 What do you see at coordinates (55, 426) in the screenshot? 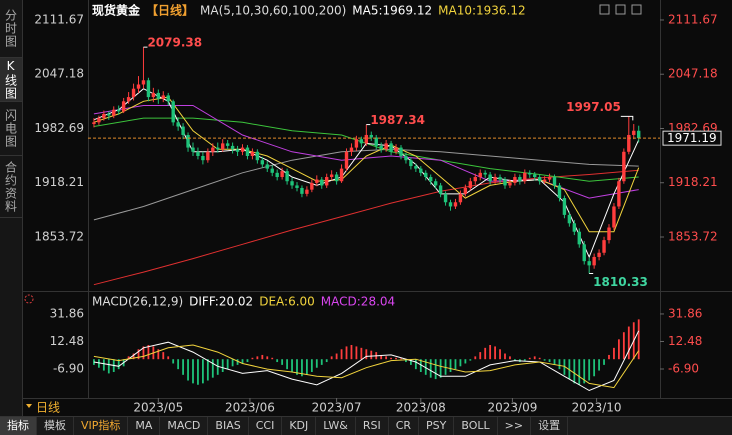
I see `toolbar-tab: 模板` at bounding box center [55, 426].